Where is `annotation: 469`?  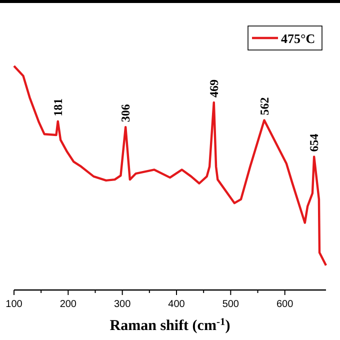
annotation: 469 is located at coordinates (213, 89).